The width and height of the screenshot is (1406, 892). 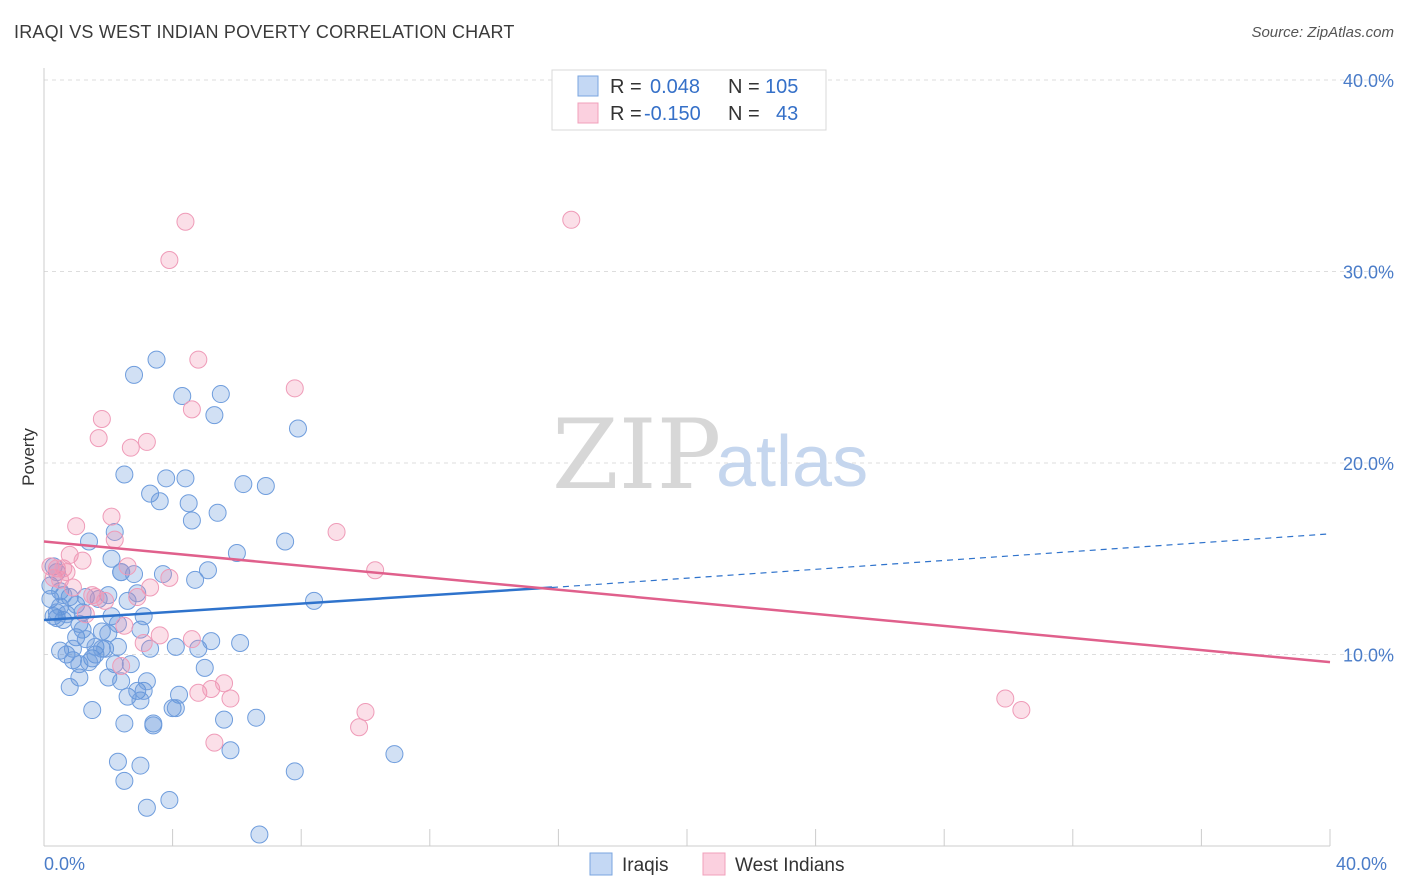 What do you see at coordinates (672, 114) in the screenshot?
I see `stats-r-value-west-indians: -0.150` at bounding box center [672, 114].